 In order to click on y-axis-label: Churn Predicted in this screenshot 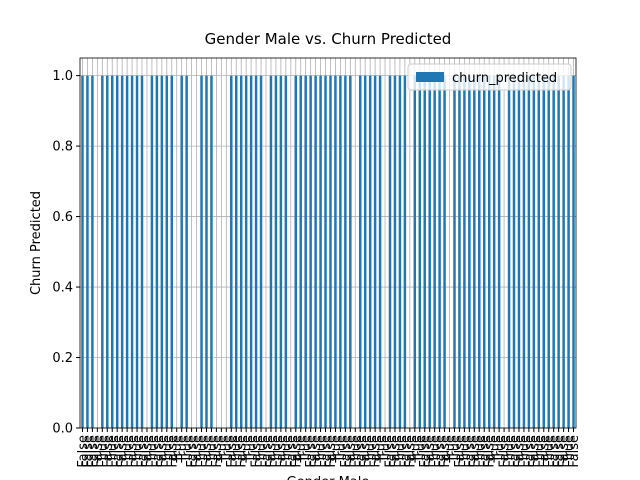, I will do `click(36, 243)`.